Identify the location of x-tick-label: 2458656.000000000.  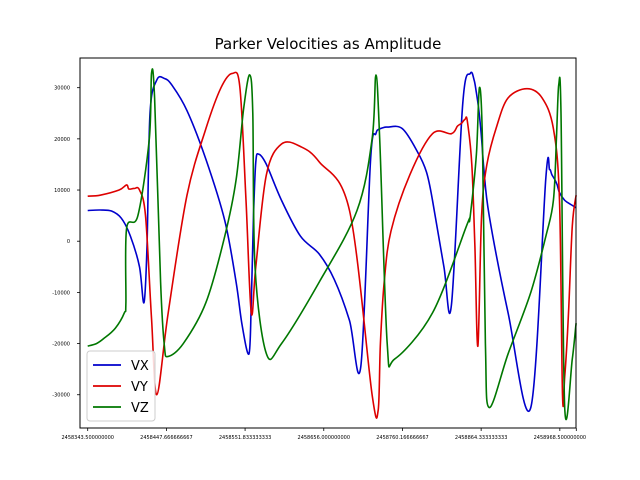
(324, 438).